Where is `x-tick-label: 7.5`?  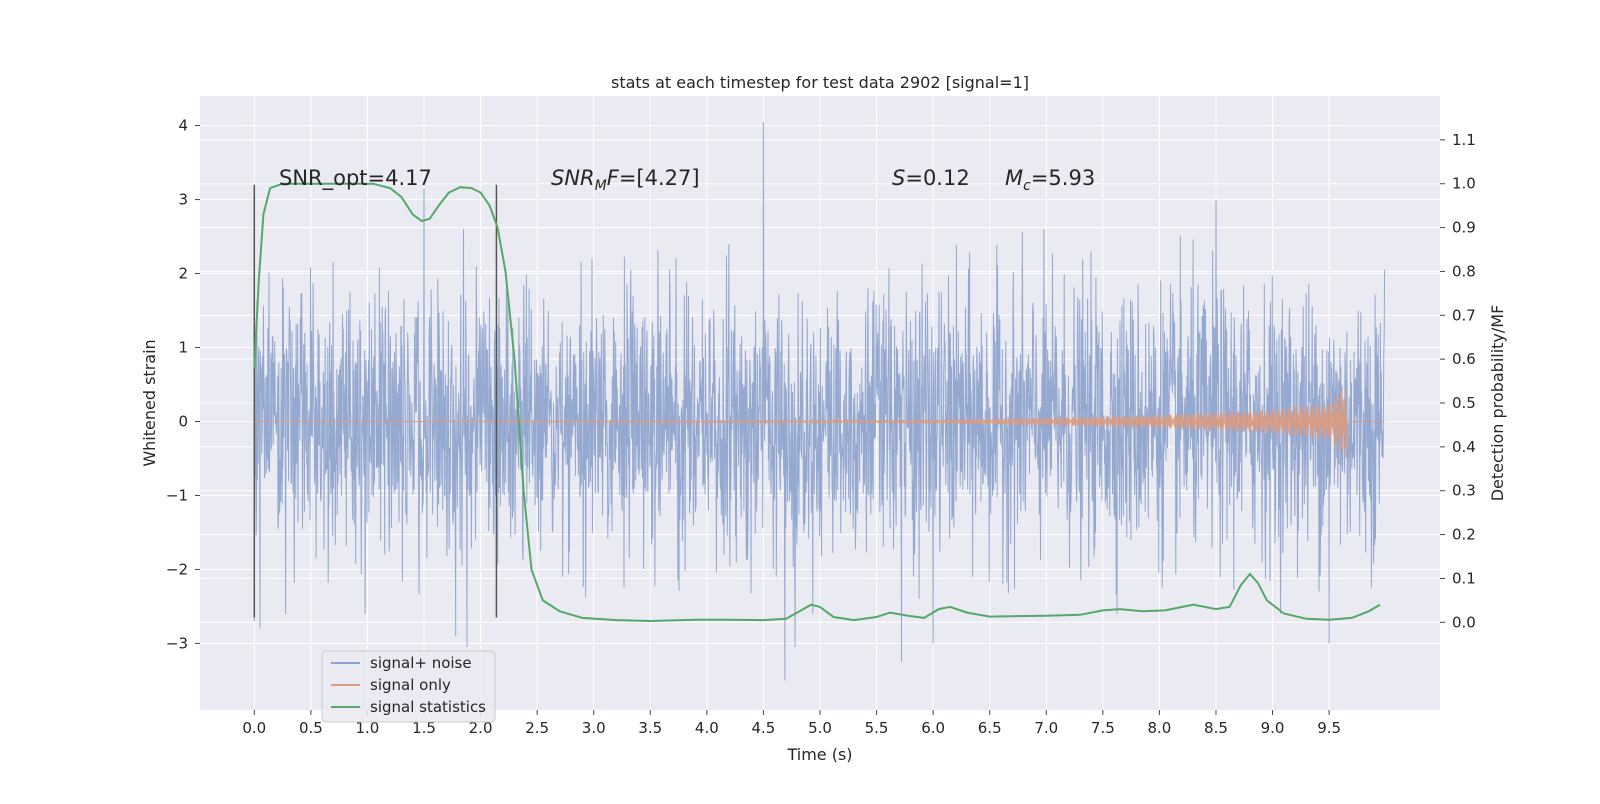 x-tick-label: 7.5 is located at coordinates (1103, 728).